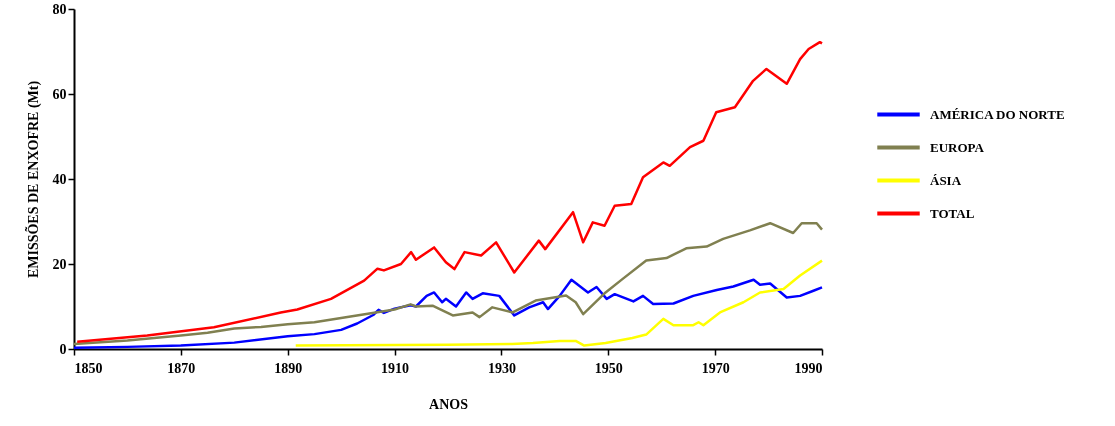 Image resolution: width=1115 pixels, height=426 pixels. What do you see at coordinates (59, 9) in the screenshot?
I see `y-tick-label: 80` at bounding box center [59, 9].